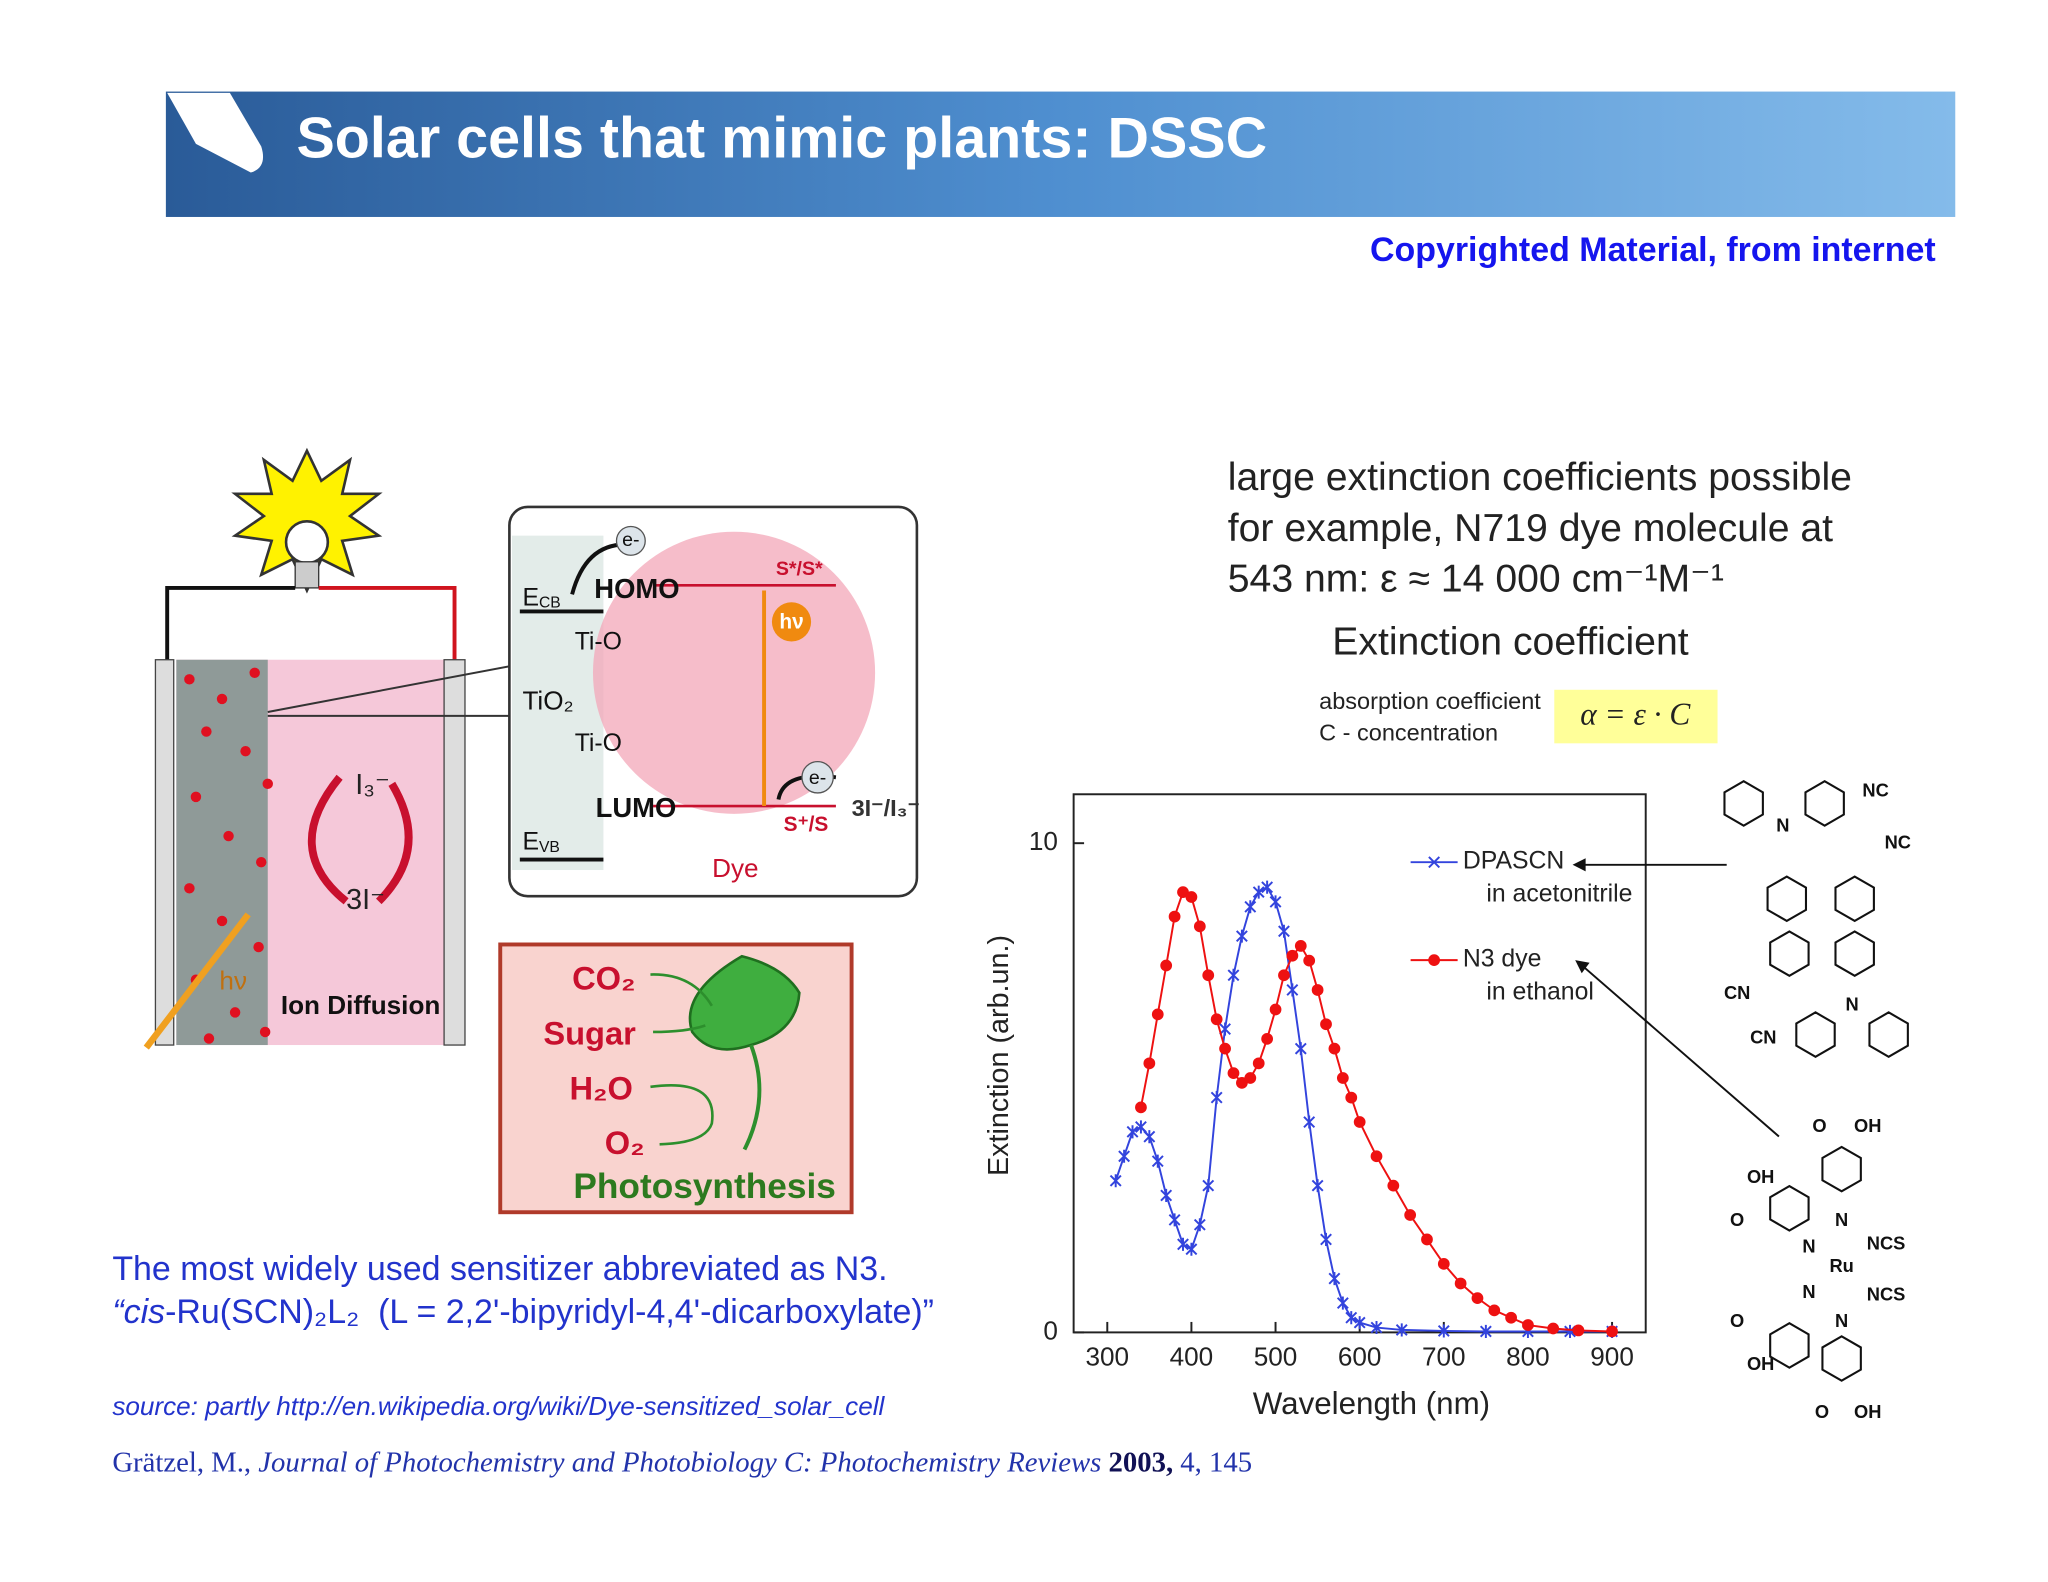 This screenshot has height=1582, width=2048. Describe the element at coordinates (735, 868) in the screenshot. I see `dye-label: Dye` at that location.